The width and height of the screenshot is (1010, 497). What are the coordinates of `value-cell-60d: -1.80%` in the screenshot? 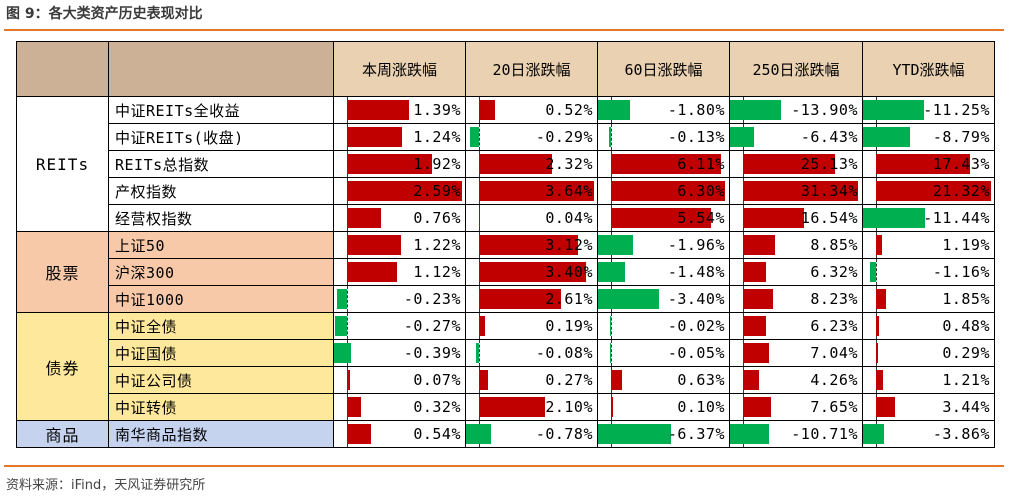 It's located at (663, 110).